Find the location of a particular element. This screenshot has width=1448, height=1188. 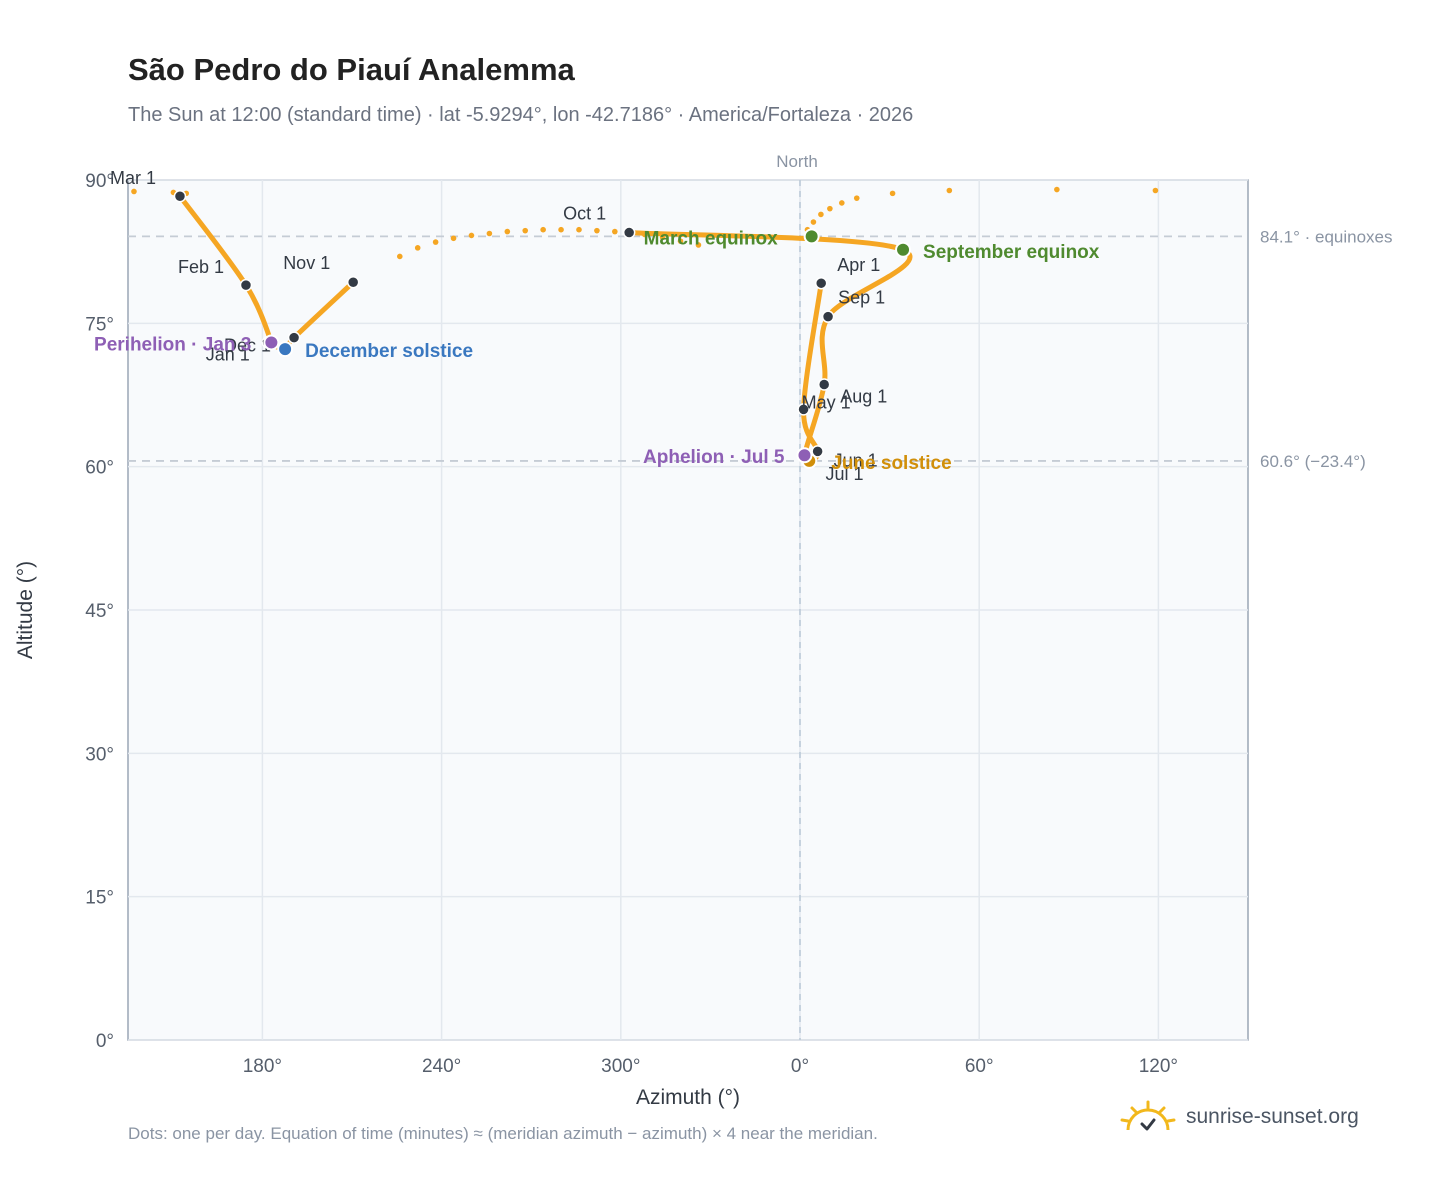

event-label: June solstice is located at coordinates (891, 463).